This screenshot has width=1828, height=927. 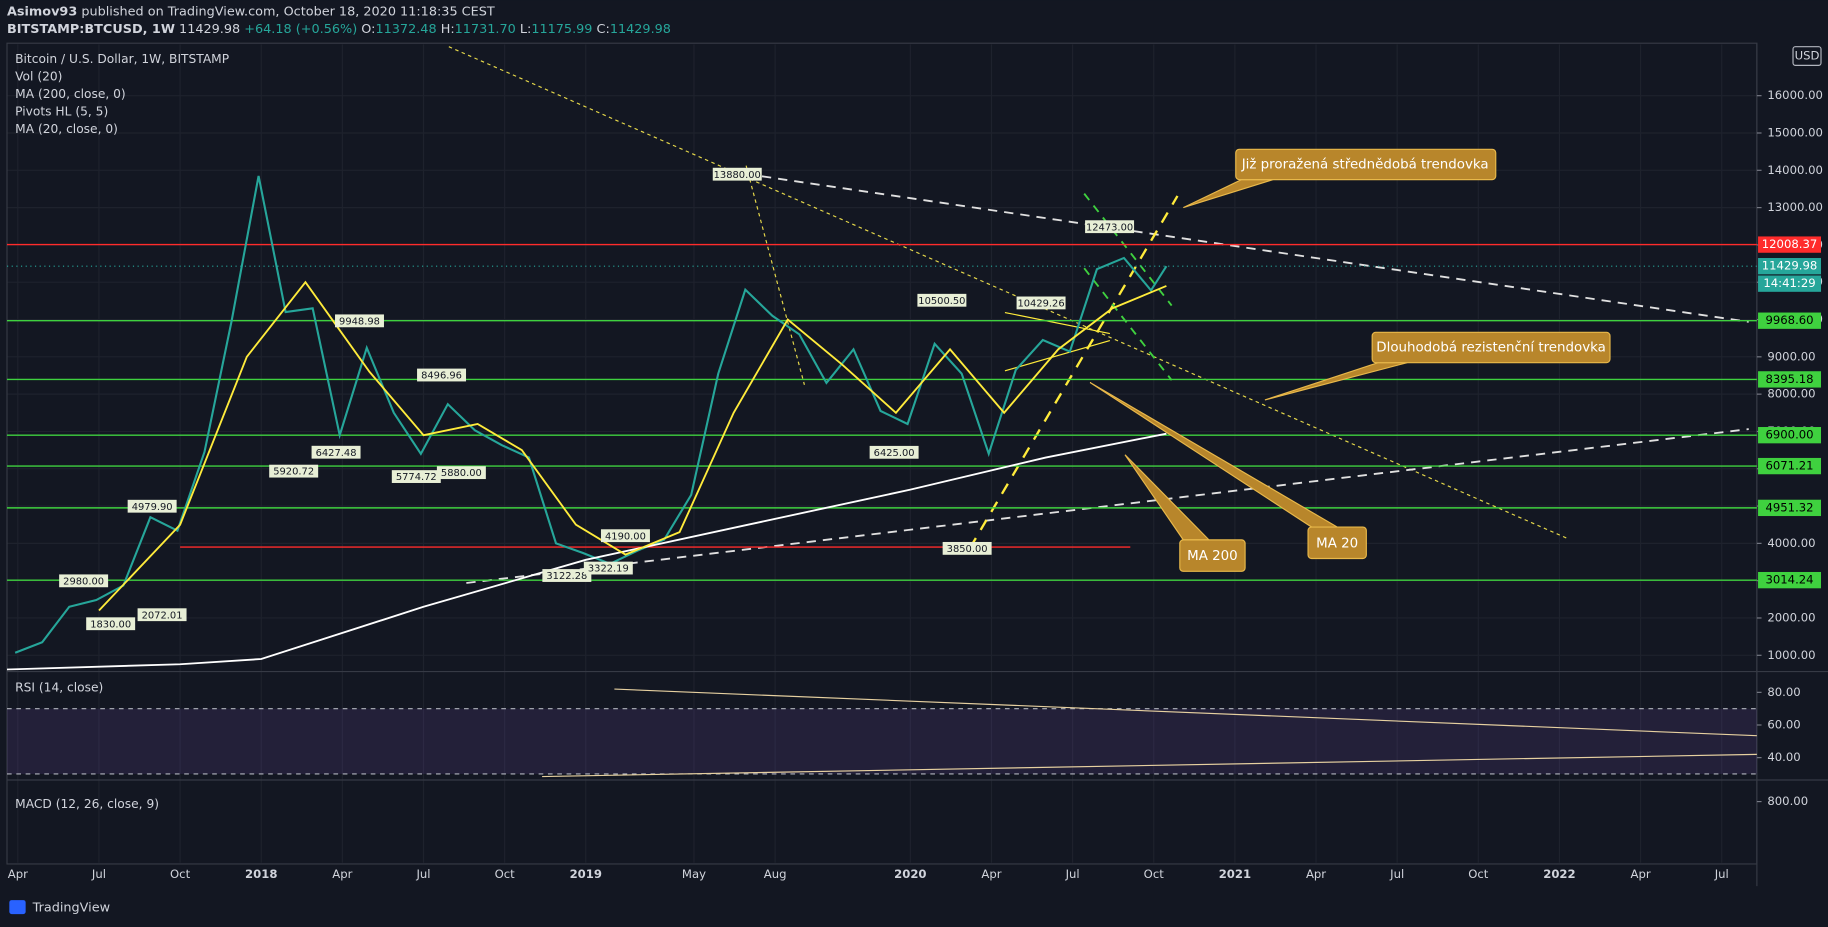 What do you see at coordinates (1789, 283) in the screenshot?
I see `countdown-label: 14:41:29` at bounding box center [1789, 283].